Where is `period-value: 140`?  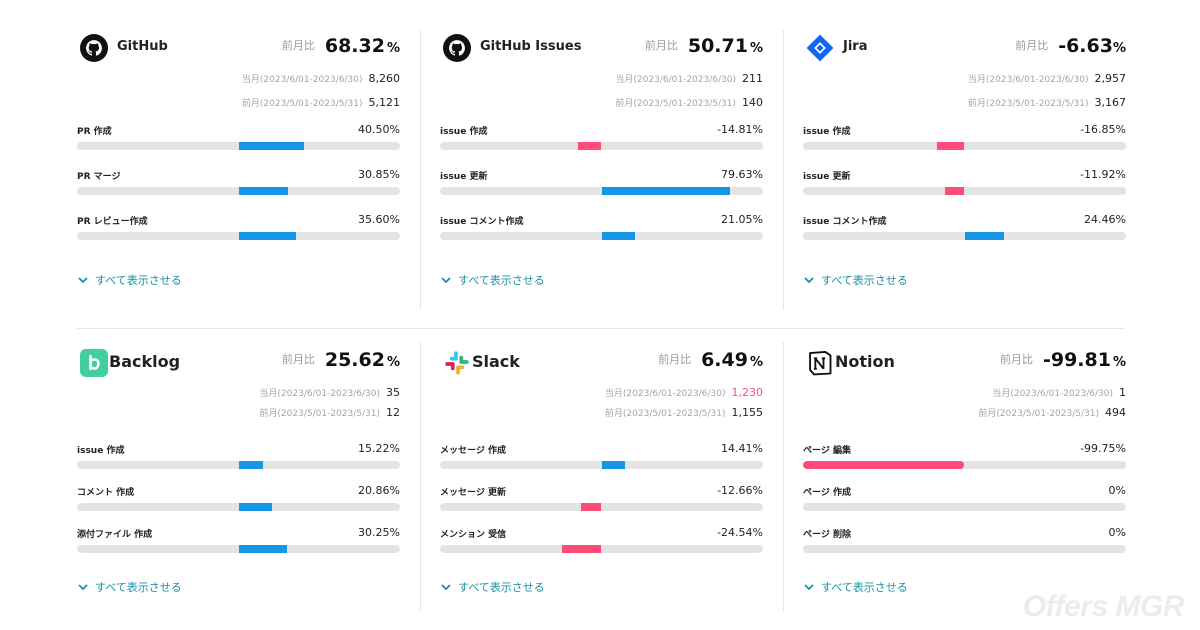 period-value: 140 is located at coordinates (752, 102).